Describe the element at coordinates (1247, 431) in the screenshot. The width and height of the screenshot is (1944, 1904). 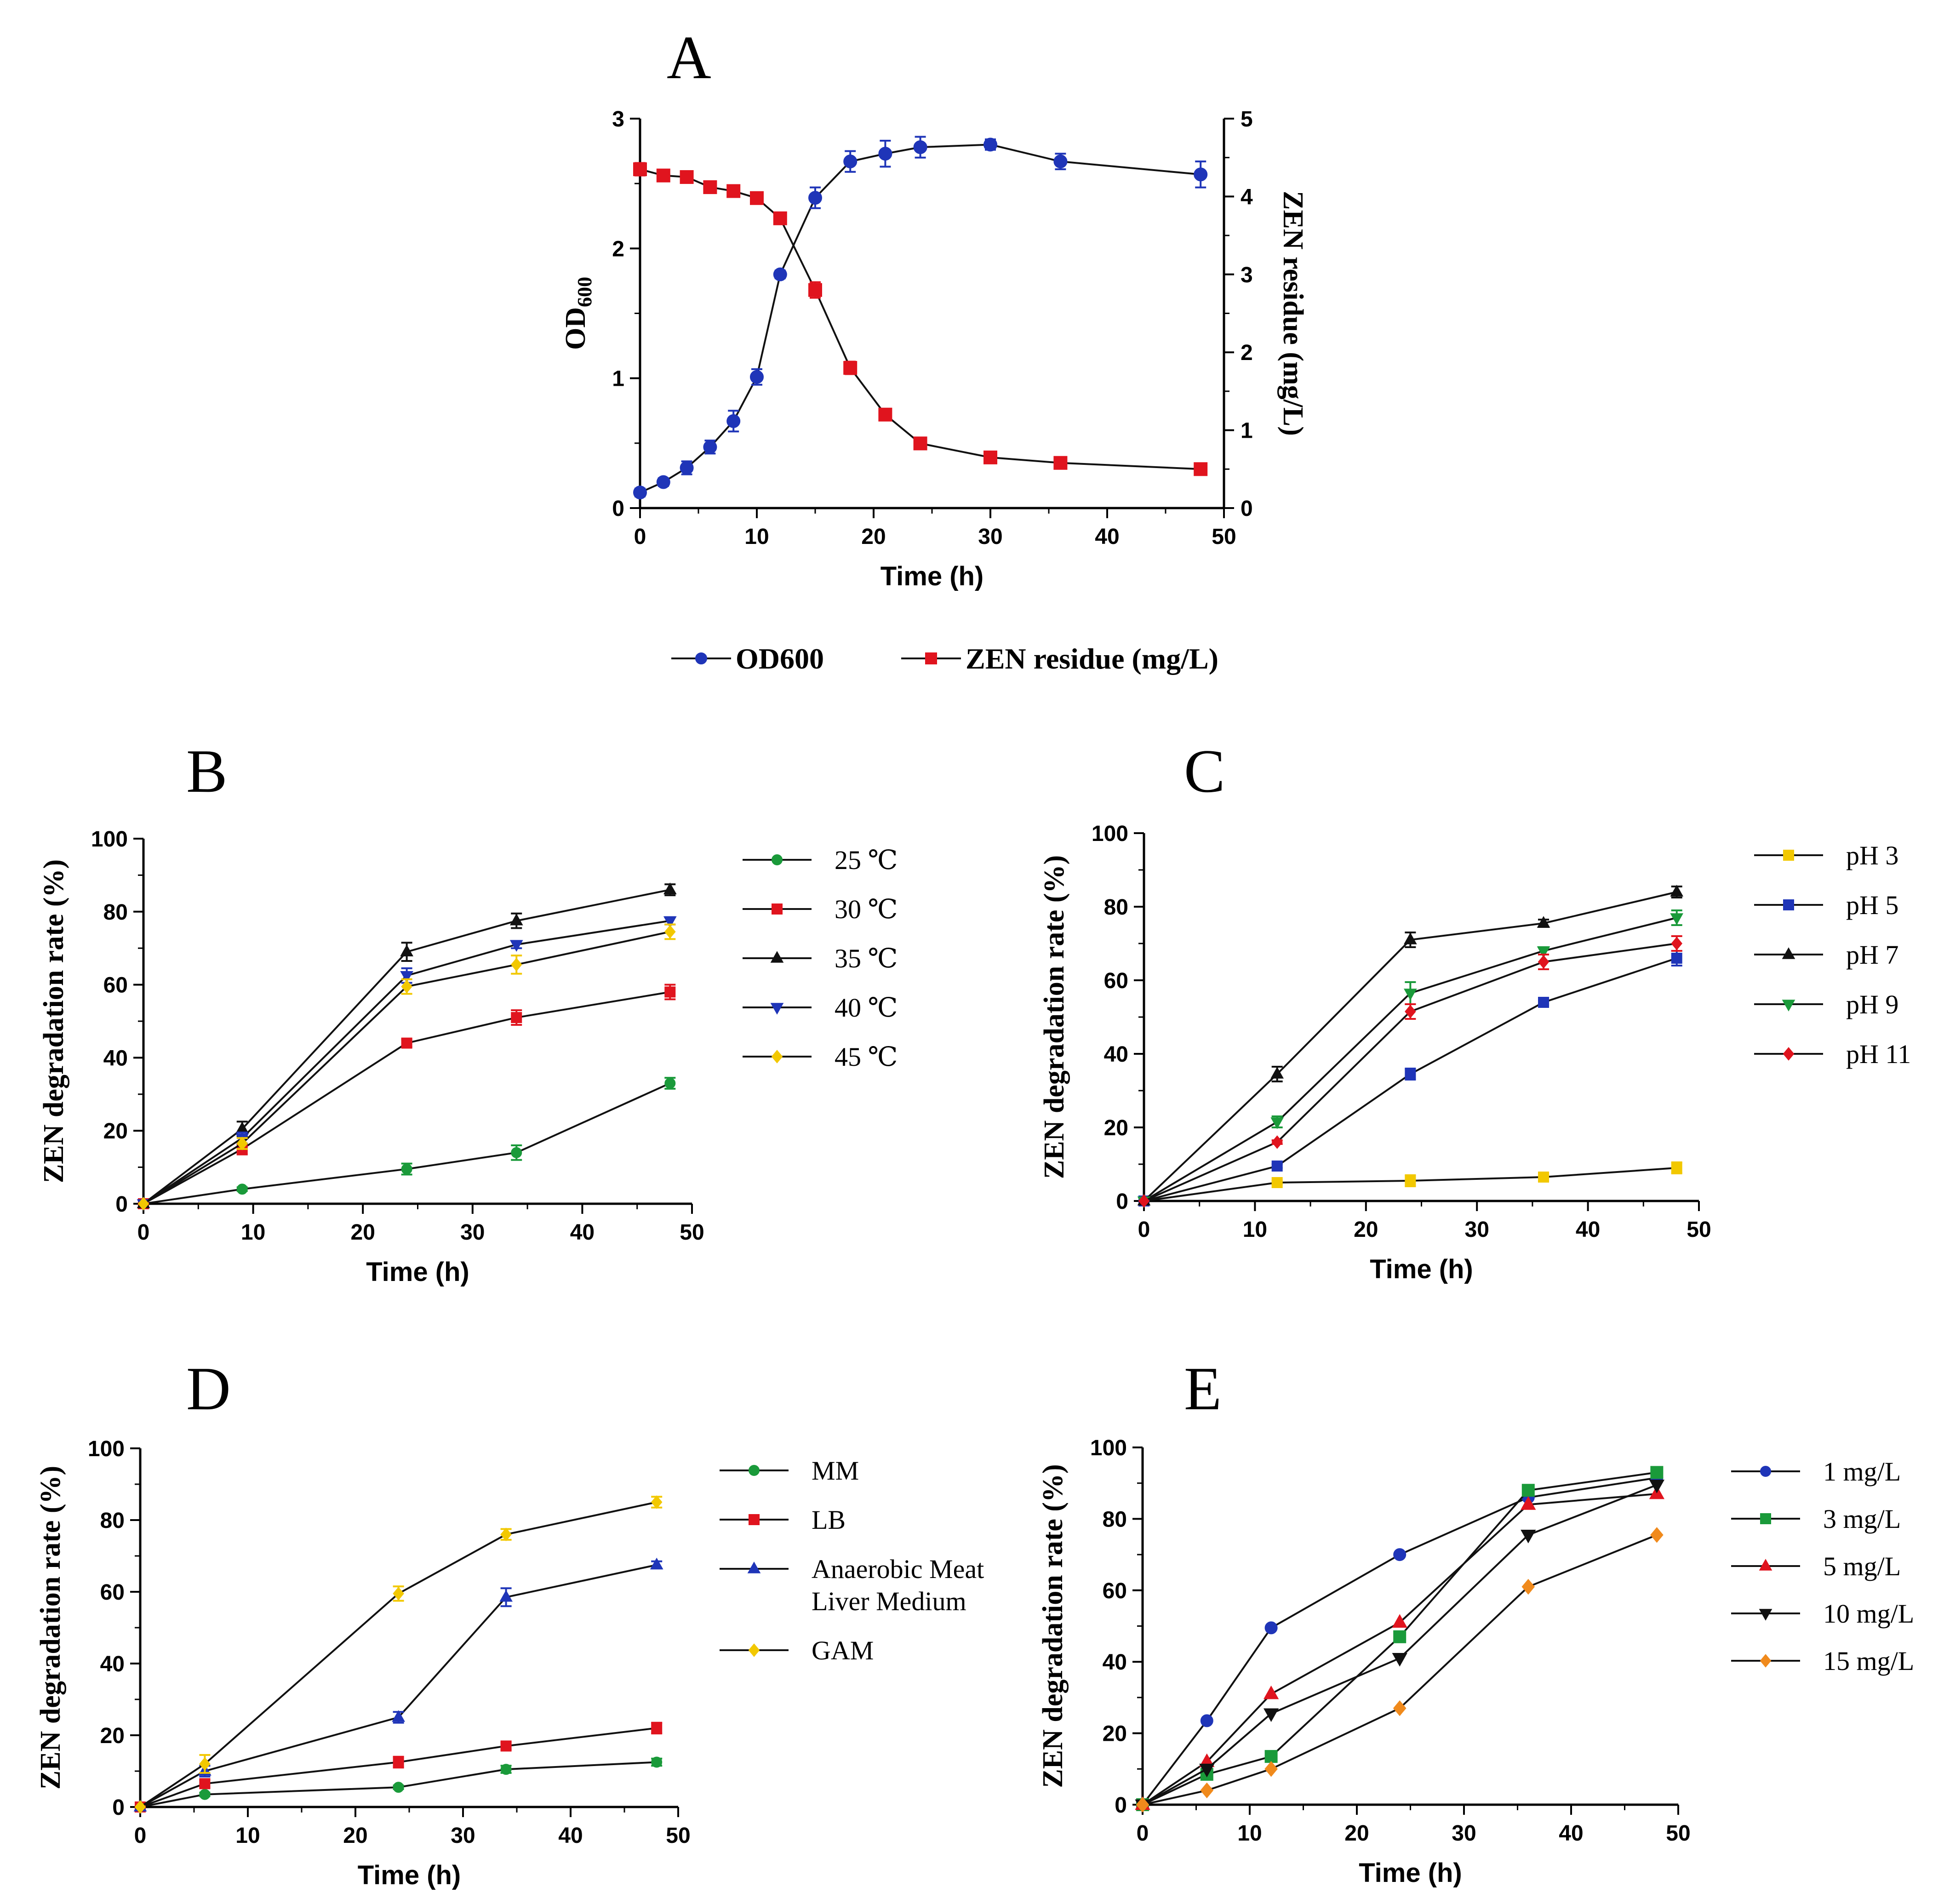
I see `y2-tick-label: 1` at that location.